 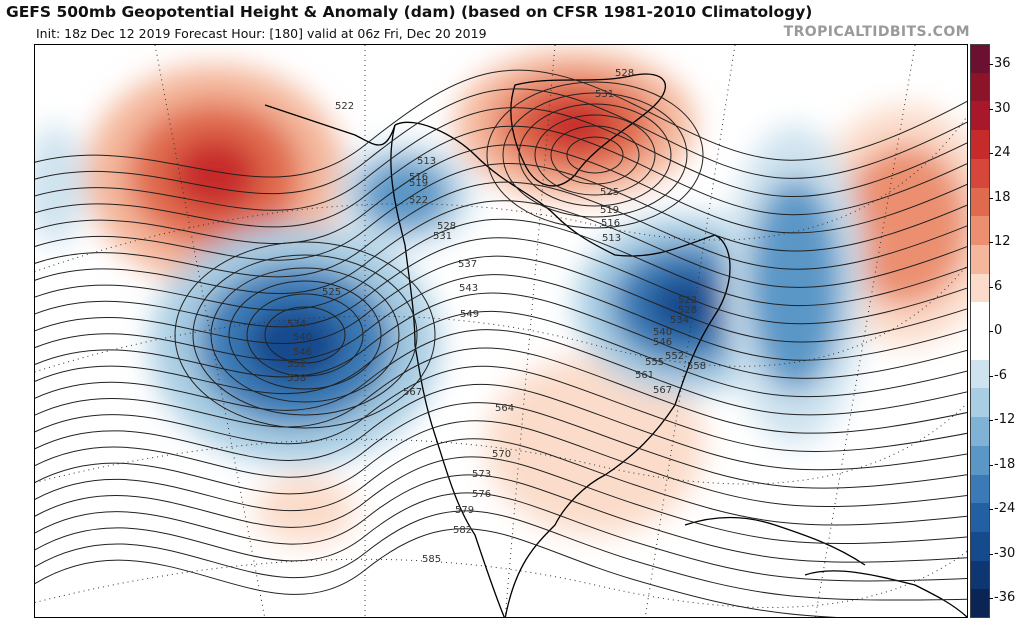 I want to click on colorbar-label: -18, so click(x=1005, y=464).